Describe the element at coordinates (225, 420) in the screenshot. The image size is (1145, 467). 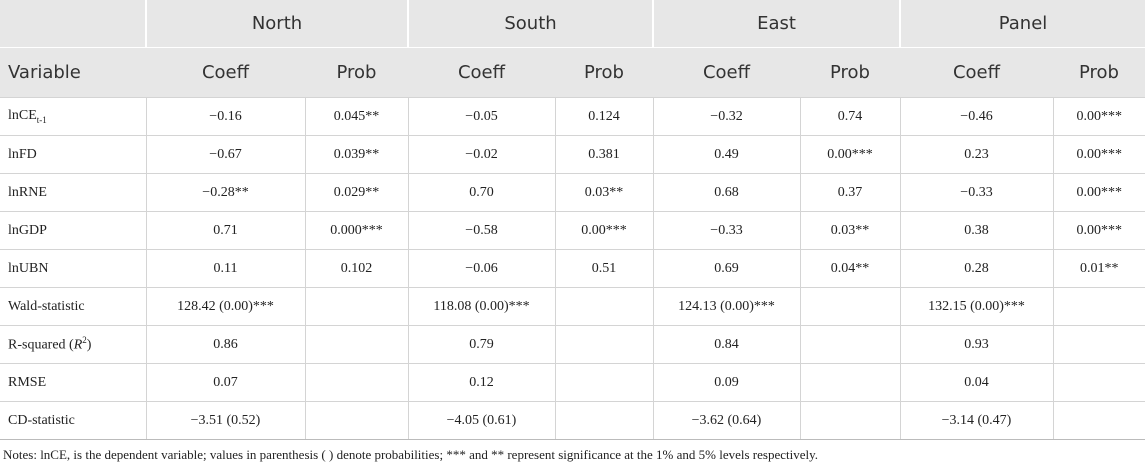
I see `table-cell: −3.51 (0.52)` at that location.